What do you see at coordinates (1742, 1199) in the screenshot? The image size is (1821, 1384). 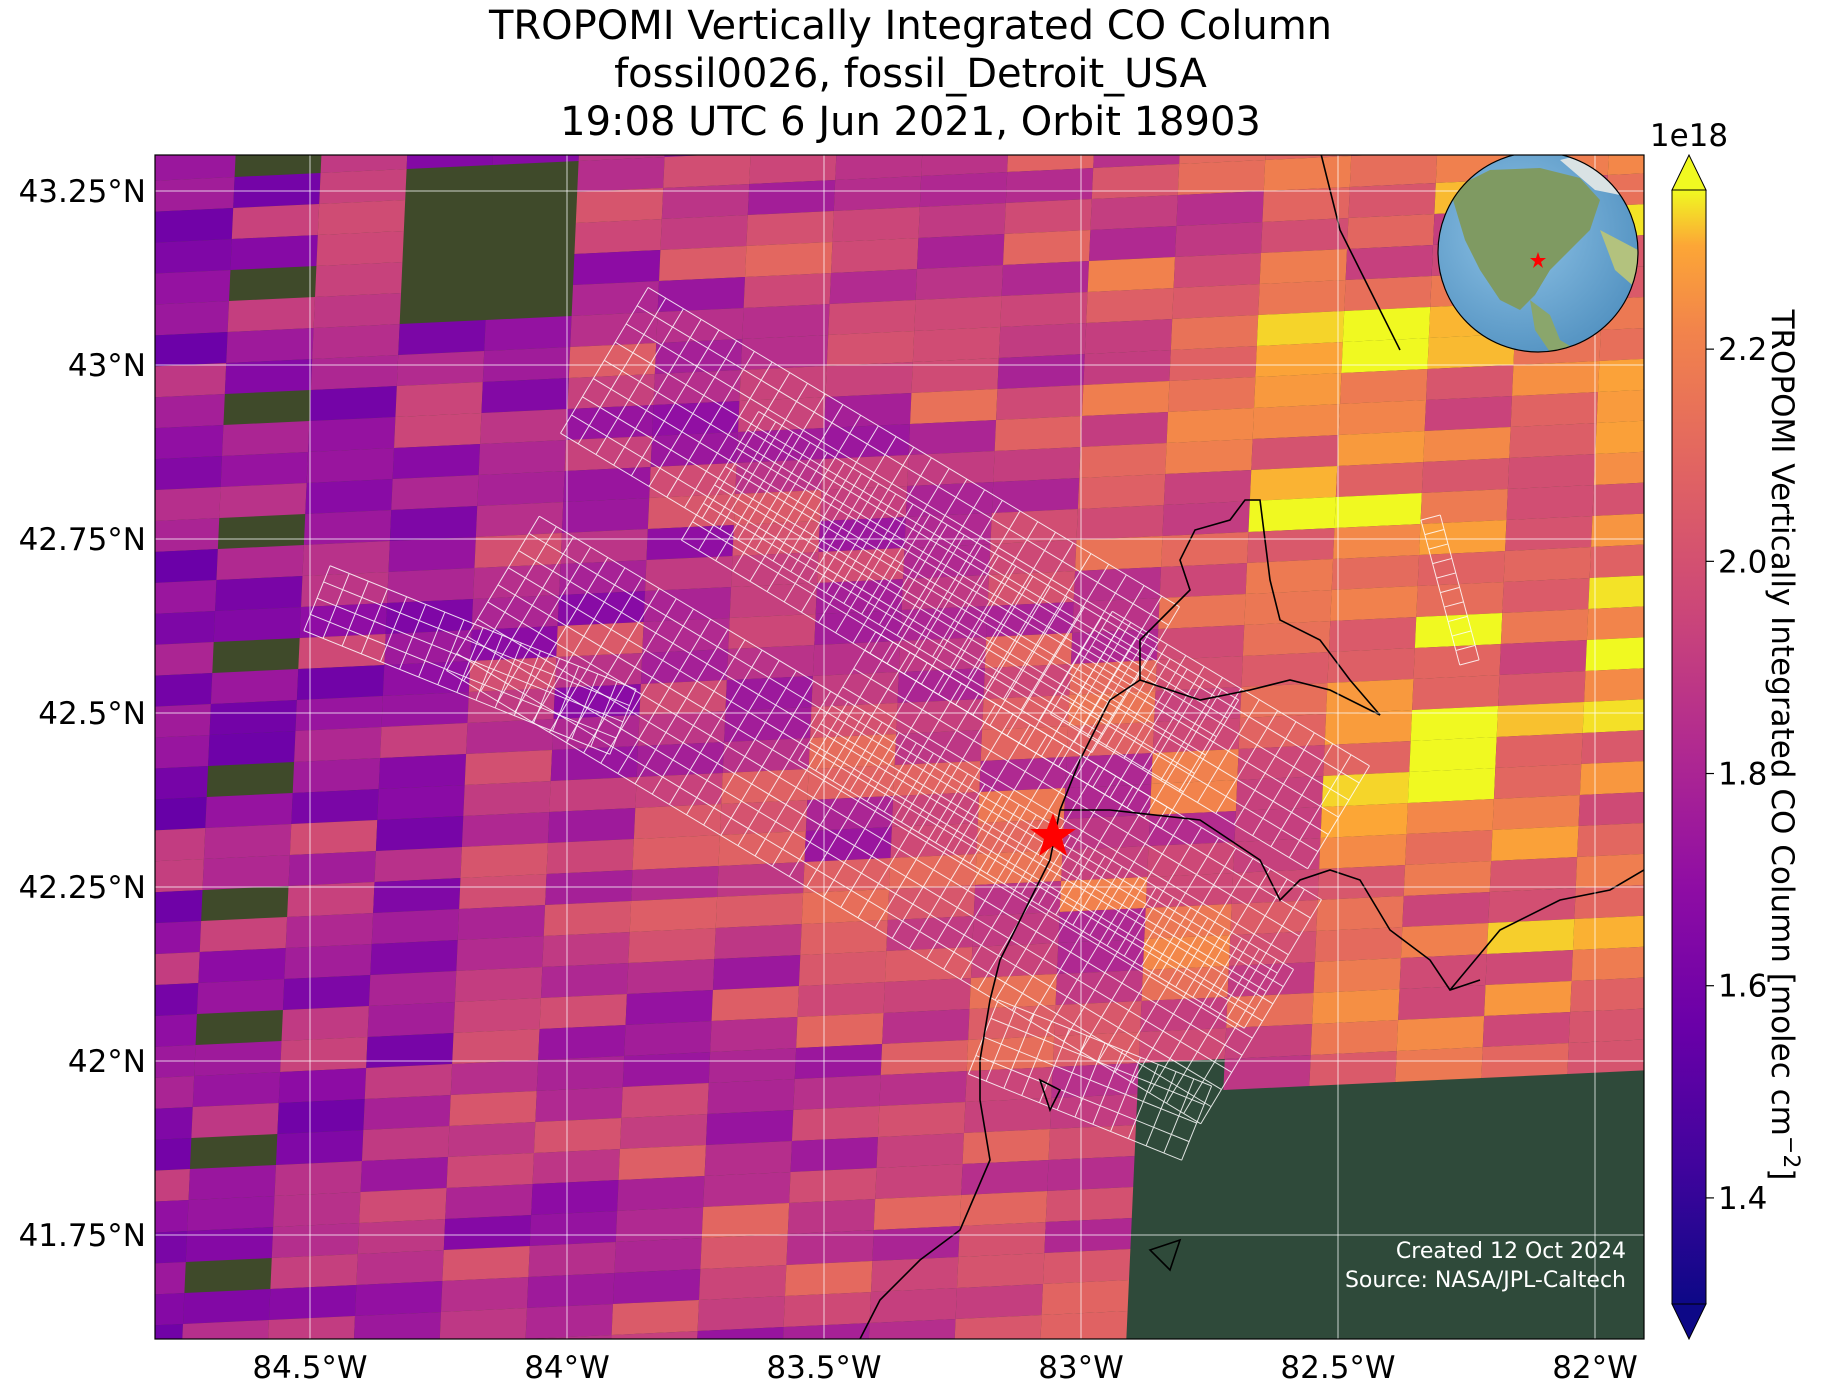 I see `colorbar-tick-label: 1.4` at bounding box center [1742, 1199].